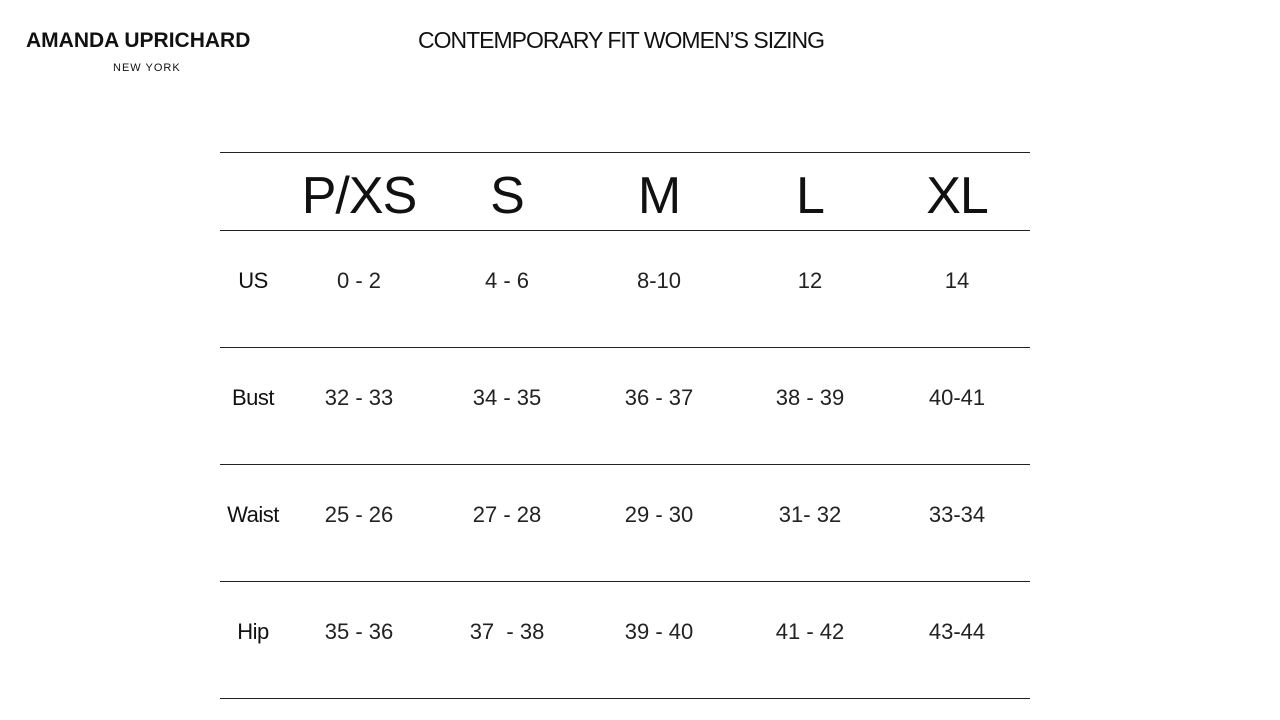  I want to click on table-cell: 4 - 6, so click(507, 280).